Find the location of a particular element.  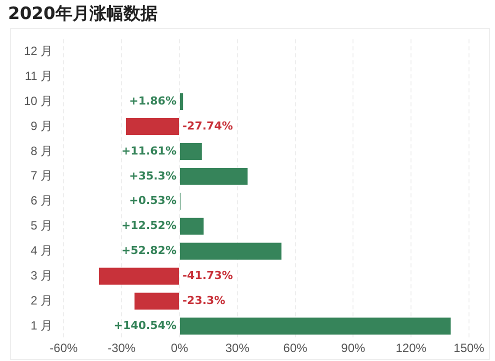

data-label: +1.86% is located at coordinates (152, 101).